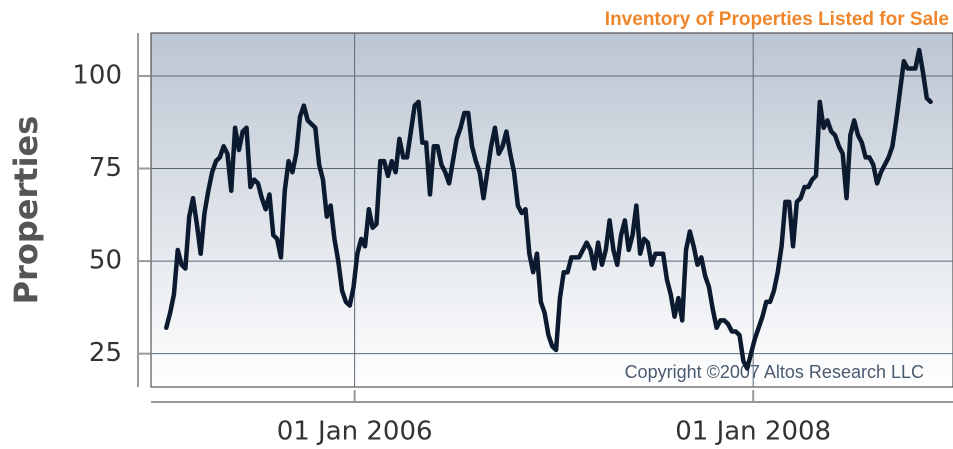  I want to click on y-tick-label: 100, so click(97, 75).